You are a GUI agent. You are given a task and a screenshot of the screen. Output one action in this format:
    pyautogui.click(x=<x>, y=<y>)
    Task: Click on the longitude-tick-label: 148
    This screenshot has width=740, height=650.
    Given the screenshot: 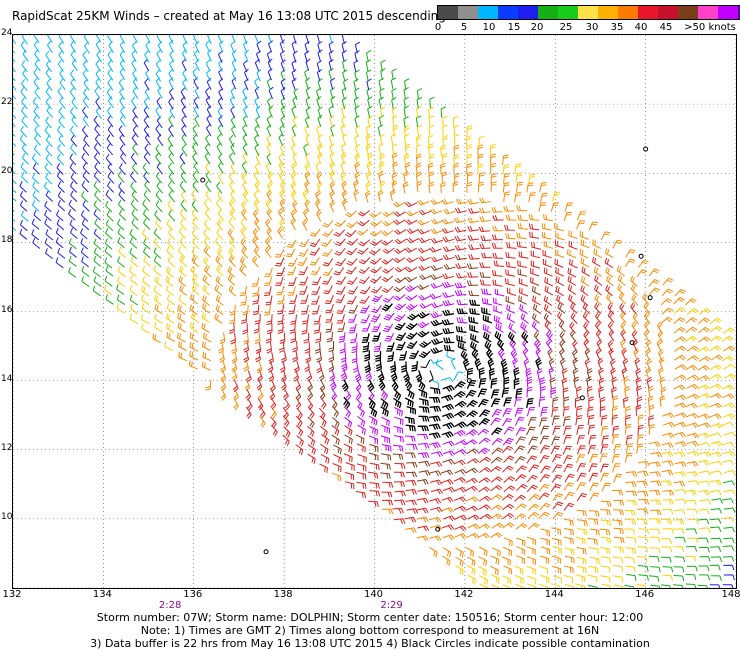 What is the action you would take?
    pyautogui.click(x=730, y=594)
    